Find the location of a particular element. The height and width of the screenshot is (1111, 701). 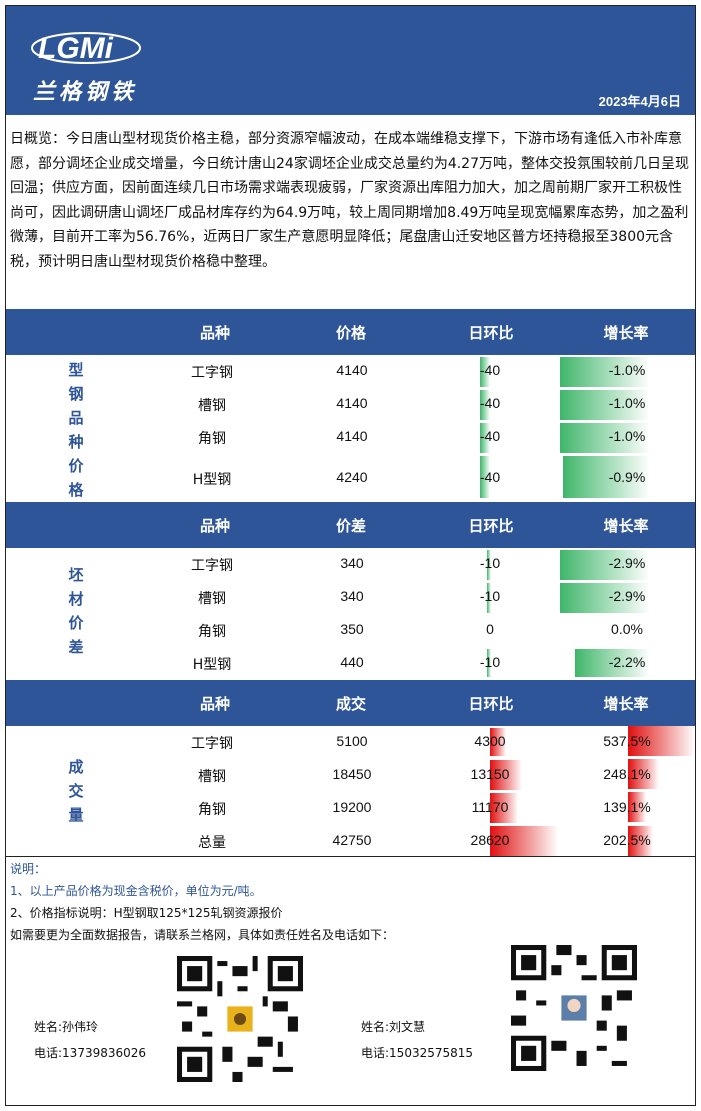

col-header: 价格 is located at coordinates (350, 333).